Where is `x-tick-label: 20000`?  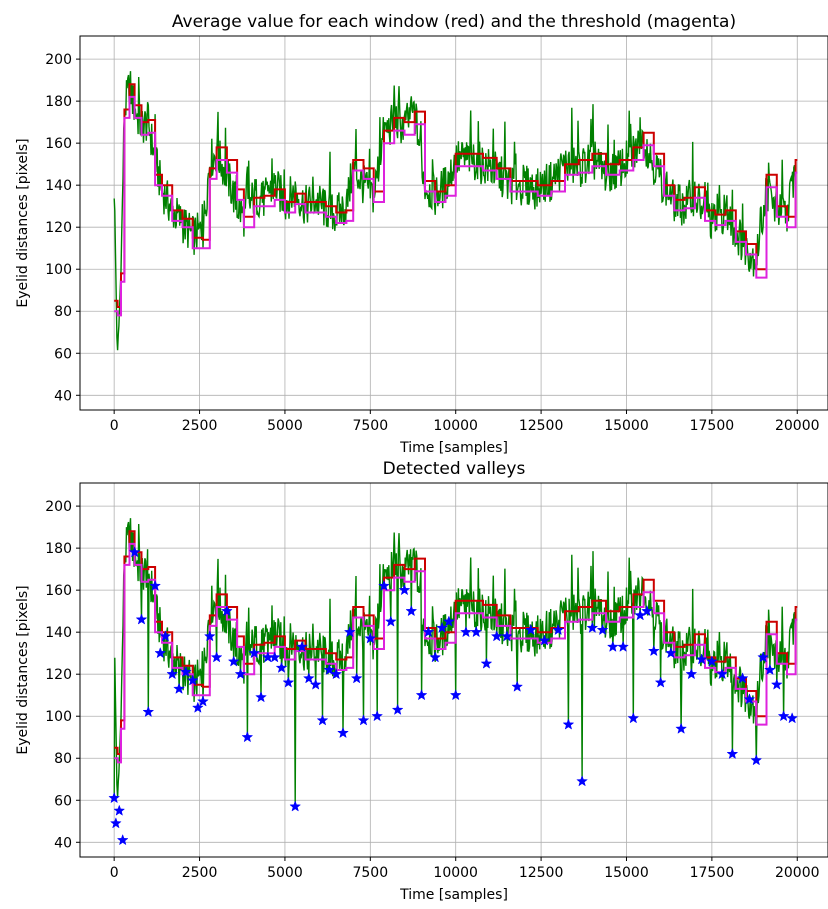 x-tick-label: 20000 is located at coordinates (797, 873).